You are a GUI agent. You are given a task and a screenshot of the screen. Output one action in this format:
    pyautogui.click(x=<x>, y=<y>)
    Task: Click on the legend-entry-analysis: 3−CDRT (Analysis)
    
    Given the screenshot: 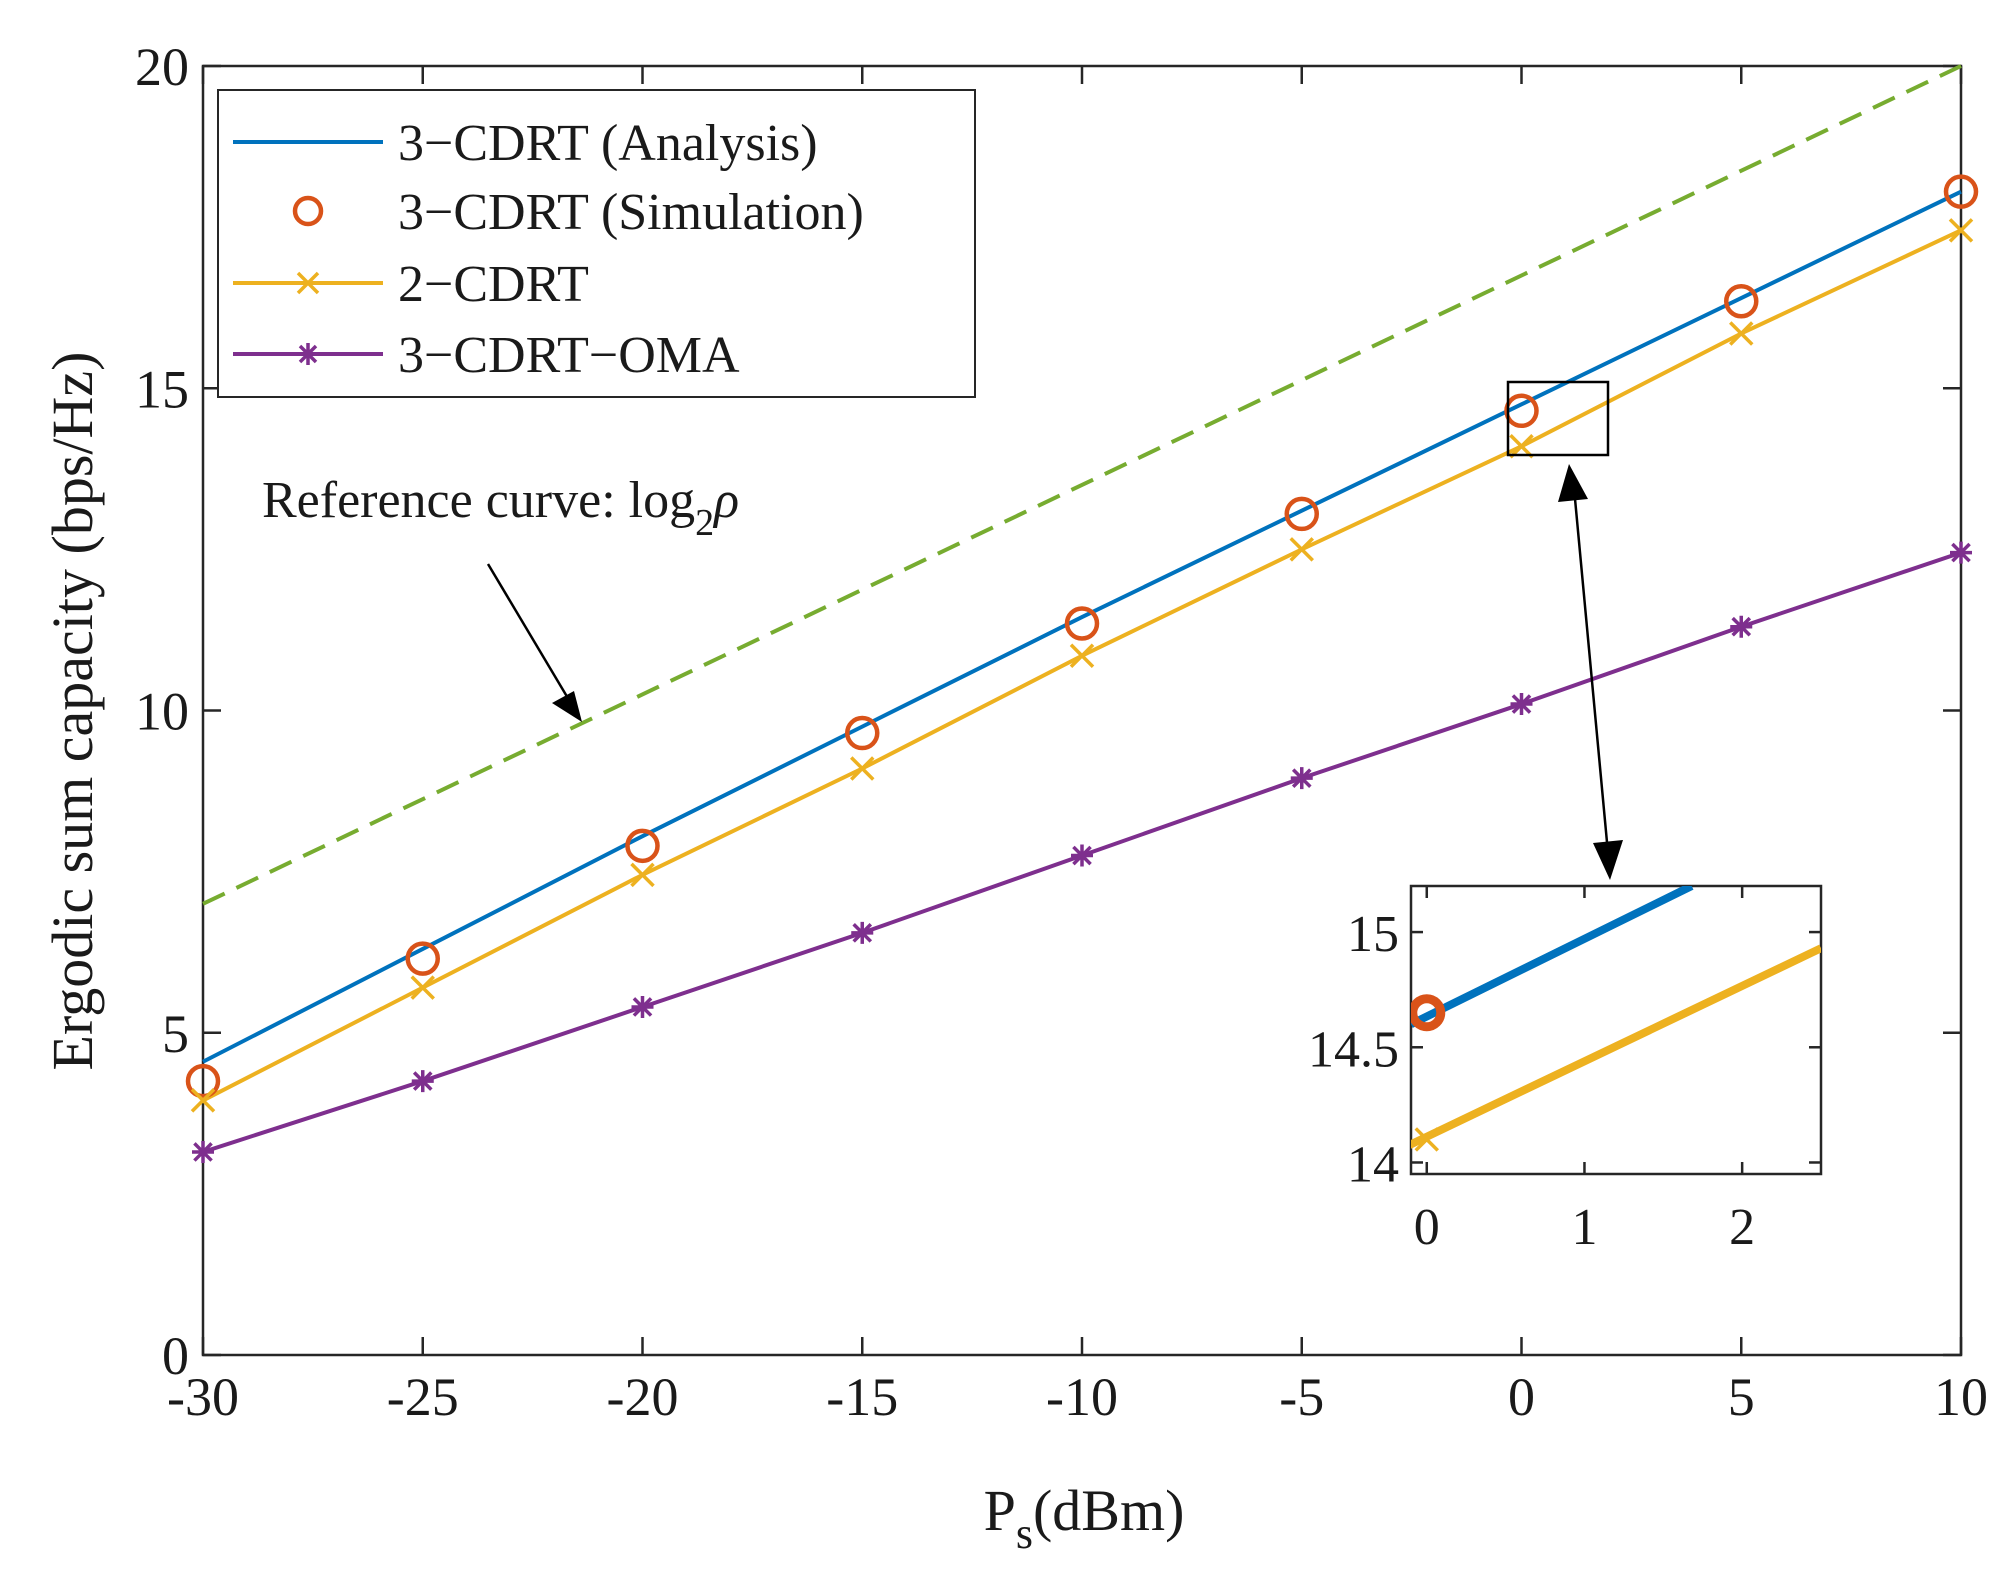 What is the action you would take?
    pyautogui.click(x=525, y=143)
    